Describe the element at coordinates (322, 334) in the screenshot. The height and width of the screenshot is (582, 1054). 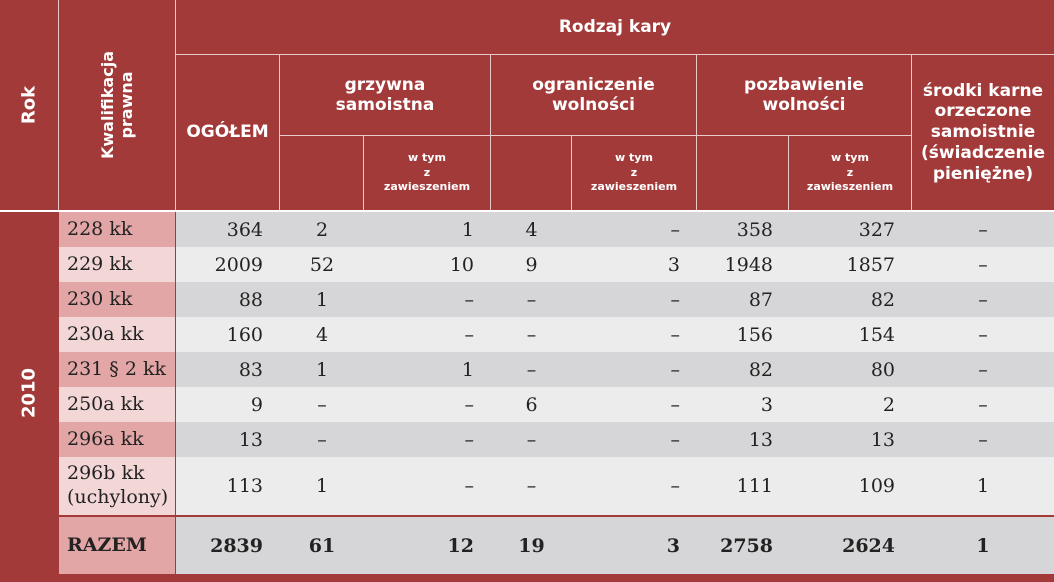
I see `cell-grz-value: 4` at that location.